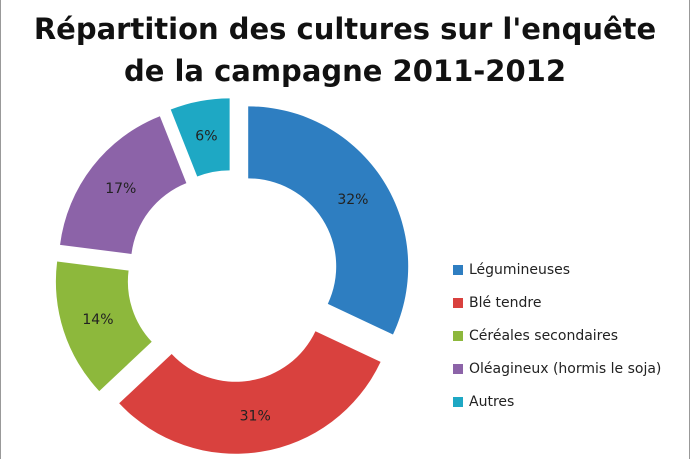  What do you see at coordinates (120, 189) in the screenshot?
I see `data-label: 17%` at bounding box center [120, 189].